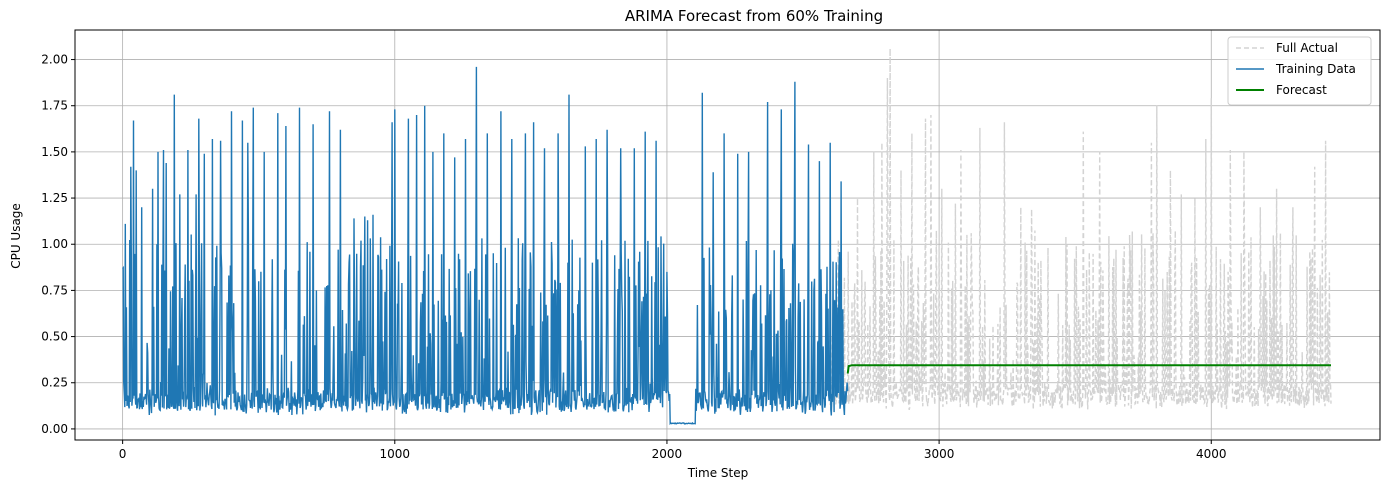  I want to click on legend-box, so click(1299, 71).